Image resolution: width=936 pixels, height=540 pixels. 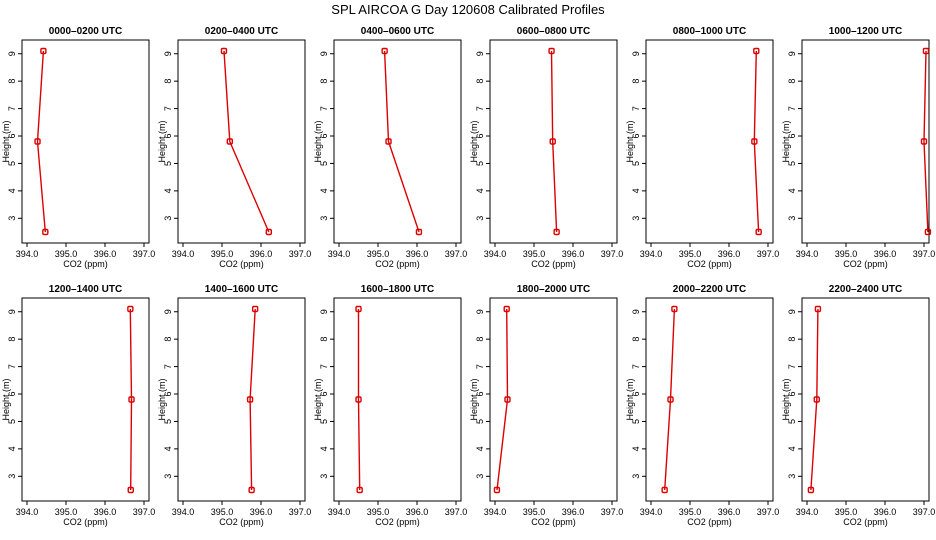 I want to click on panel-title: 1800–2000 UTC, so click(x=553, y=289).